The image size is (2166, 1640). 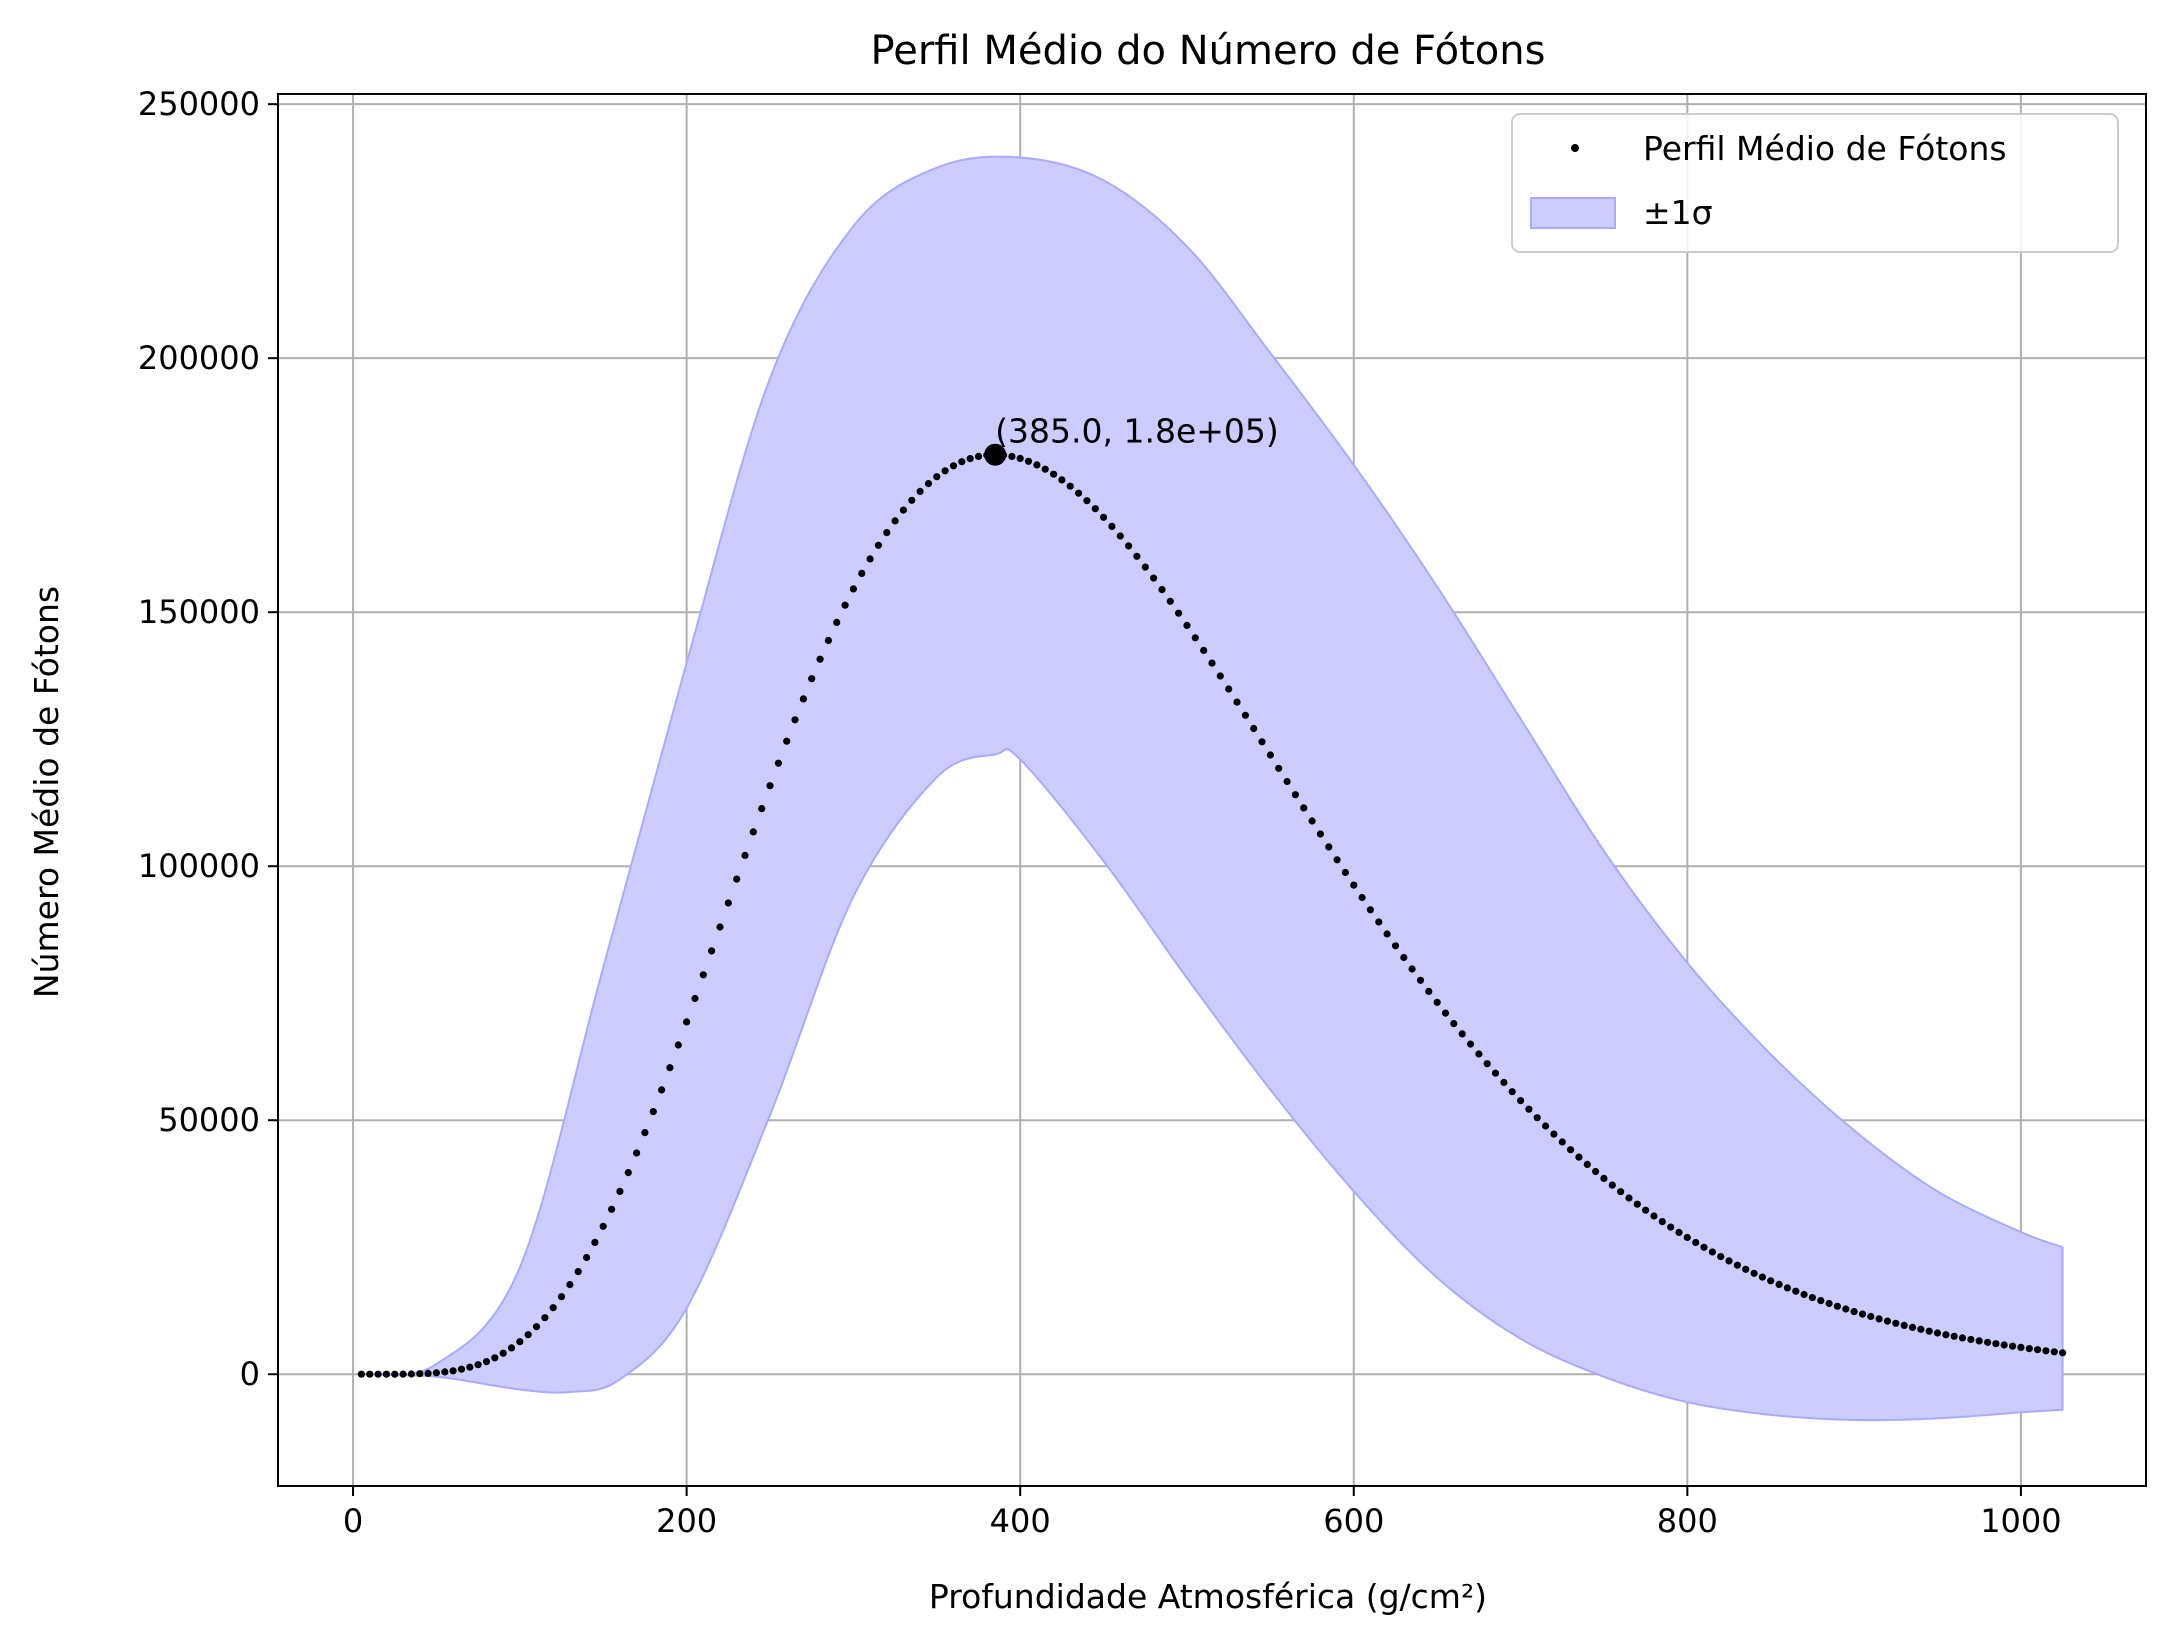 What do you see at coordinates (1573, 213) in the screenshot?
I see `legend-swatch-band` at bounding box center [1573, 213].